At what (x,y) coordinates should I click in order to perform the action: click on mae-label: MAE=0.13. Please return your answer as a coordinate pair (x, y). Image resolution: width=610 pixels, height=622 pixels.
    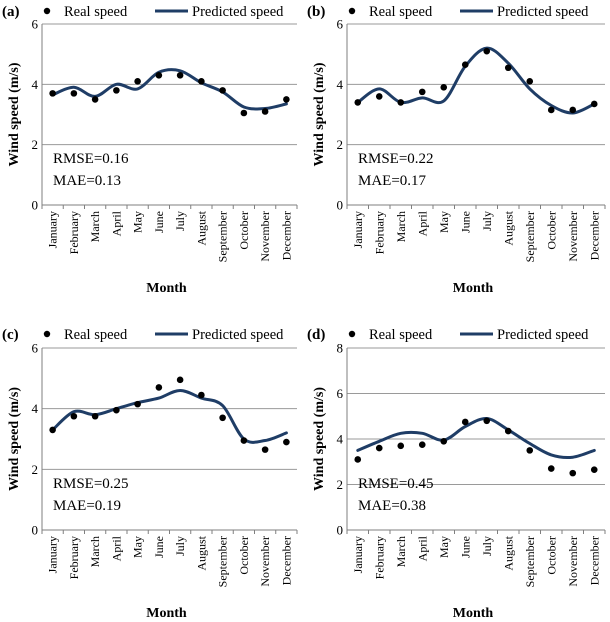
    Looking at the image, I should click on (87, 181).